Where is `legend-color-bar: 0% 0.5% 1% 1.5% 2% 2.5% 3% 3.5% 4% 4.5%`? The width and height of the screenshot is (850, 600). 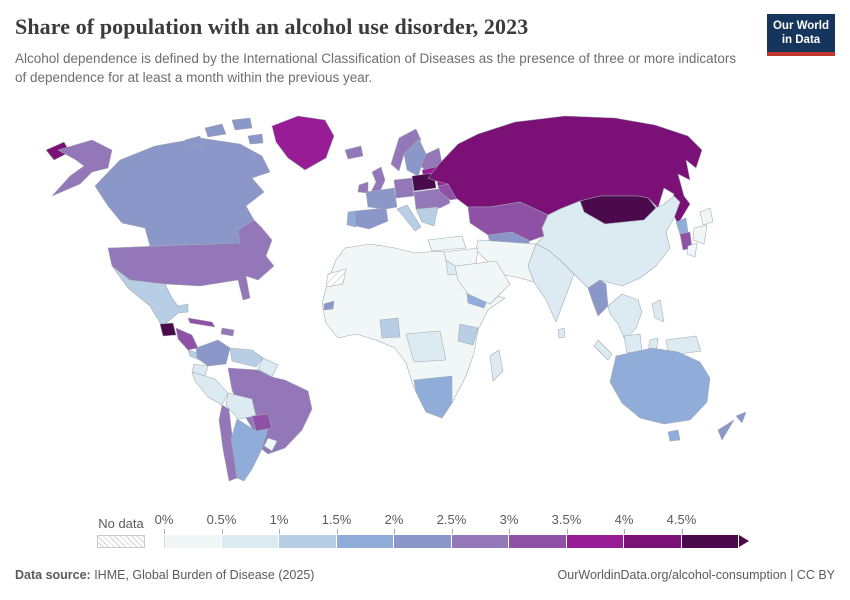 legend-color-bar: 0% 0.5% 1% 1.5% 2% 2.5% 3% 3.5% 4% 4.5% is located at coordinates (455, 530).